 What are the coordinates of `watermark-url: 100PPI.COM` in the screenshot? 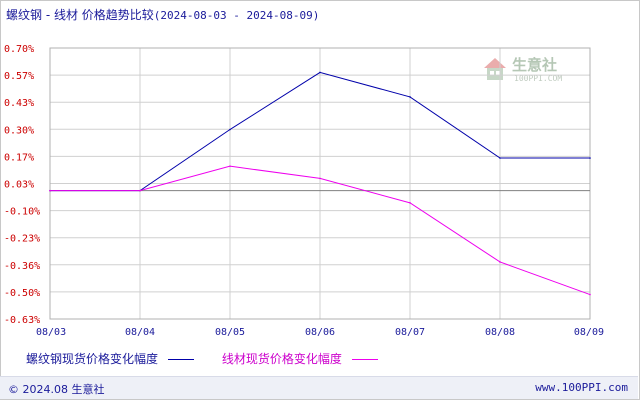 It's located at (538, 78).